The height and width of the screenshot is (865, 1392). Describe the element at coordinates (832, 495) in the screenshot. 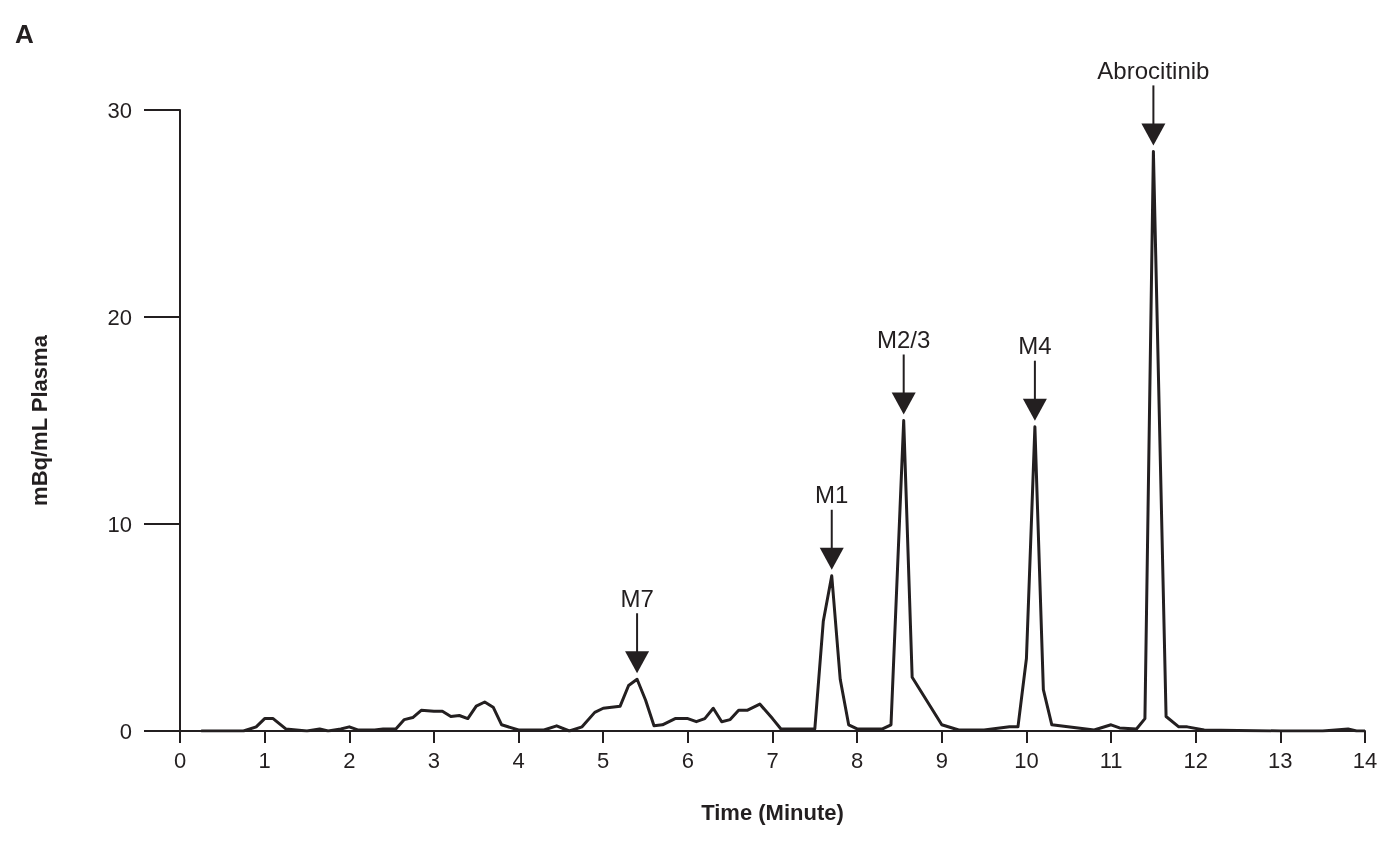

I see `annotation: M1` at that location.